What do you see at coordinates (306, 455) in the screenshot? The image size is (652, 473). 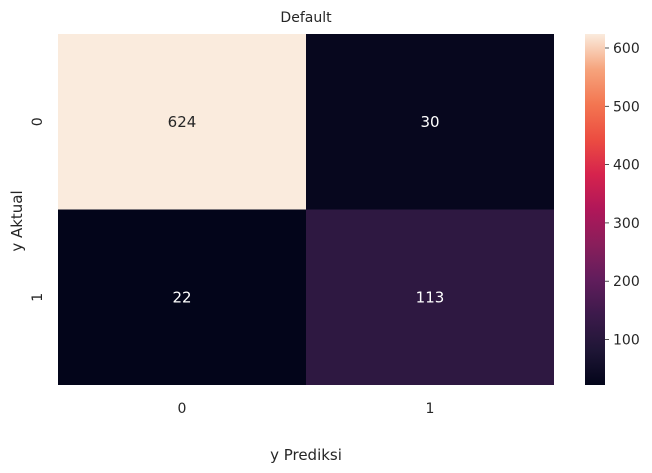 I see `x-axis-label: y Prediksi` at bounding box center [306, 455].